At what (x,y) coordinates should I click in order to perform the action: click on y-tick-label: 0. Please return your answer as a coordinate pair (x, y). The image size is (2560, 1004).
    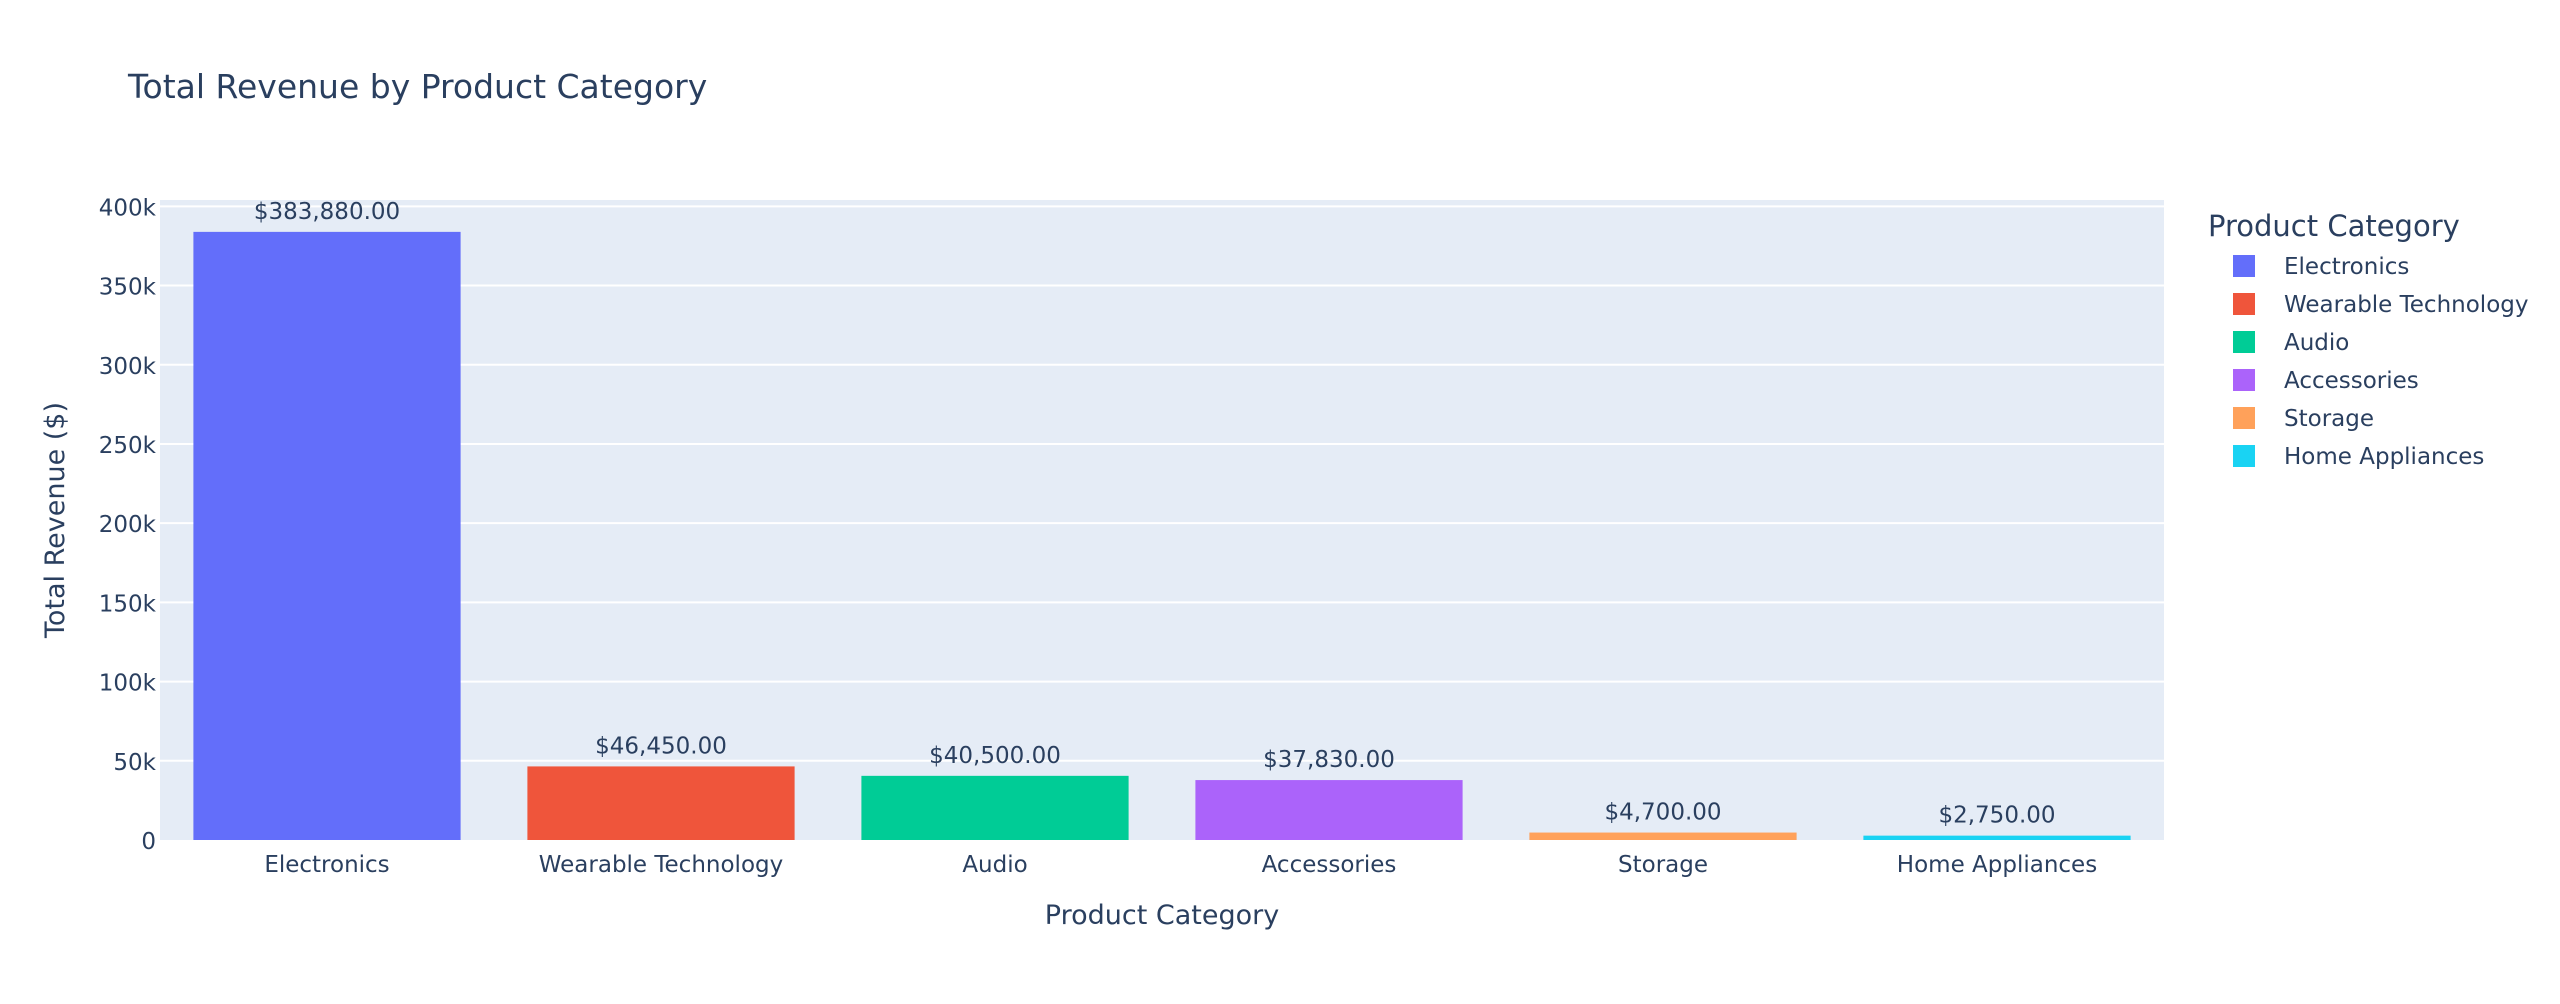
    Looking at the image, I should click on (148, 842).